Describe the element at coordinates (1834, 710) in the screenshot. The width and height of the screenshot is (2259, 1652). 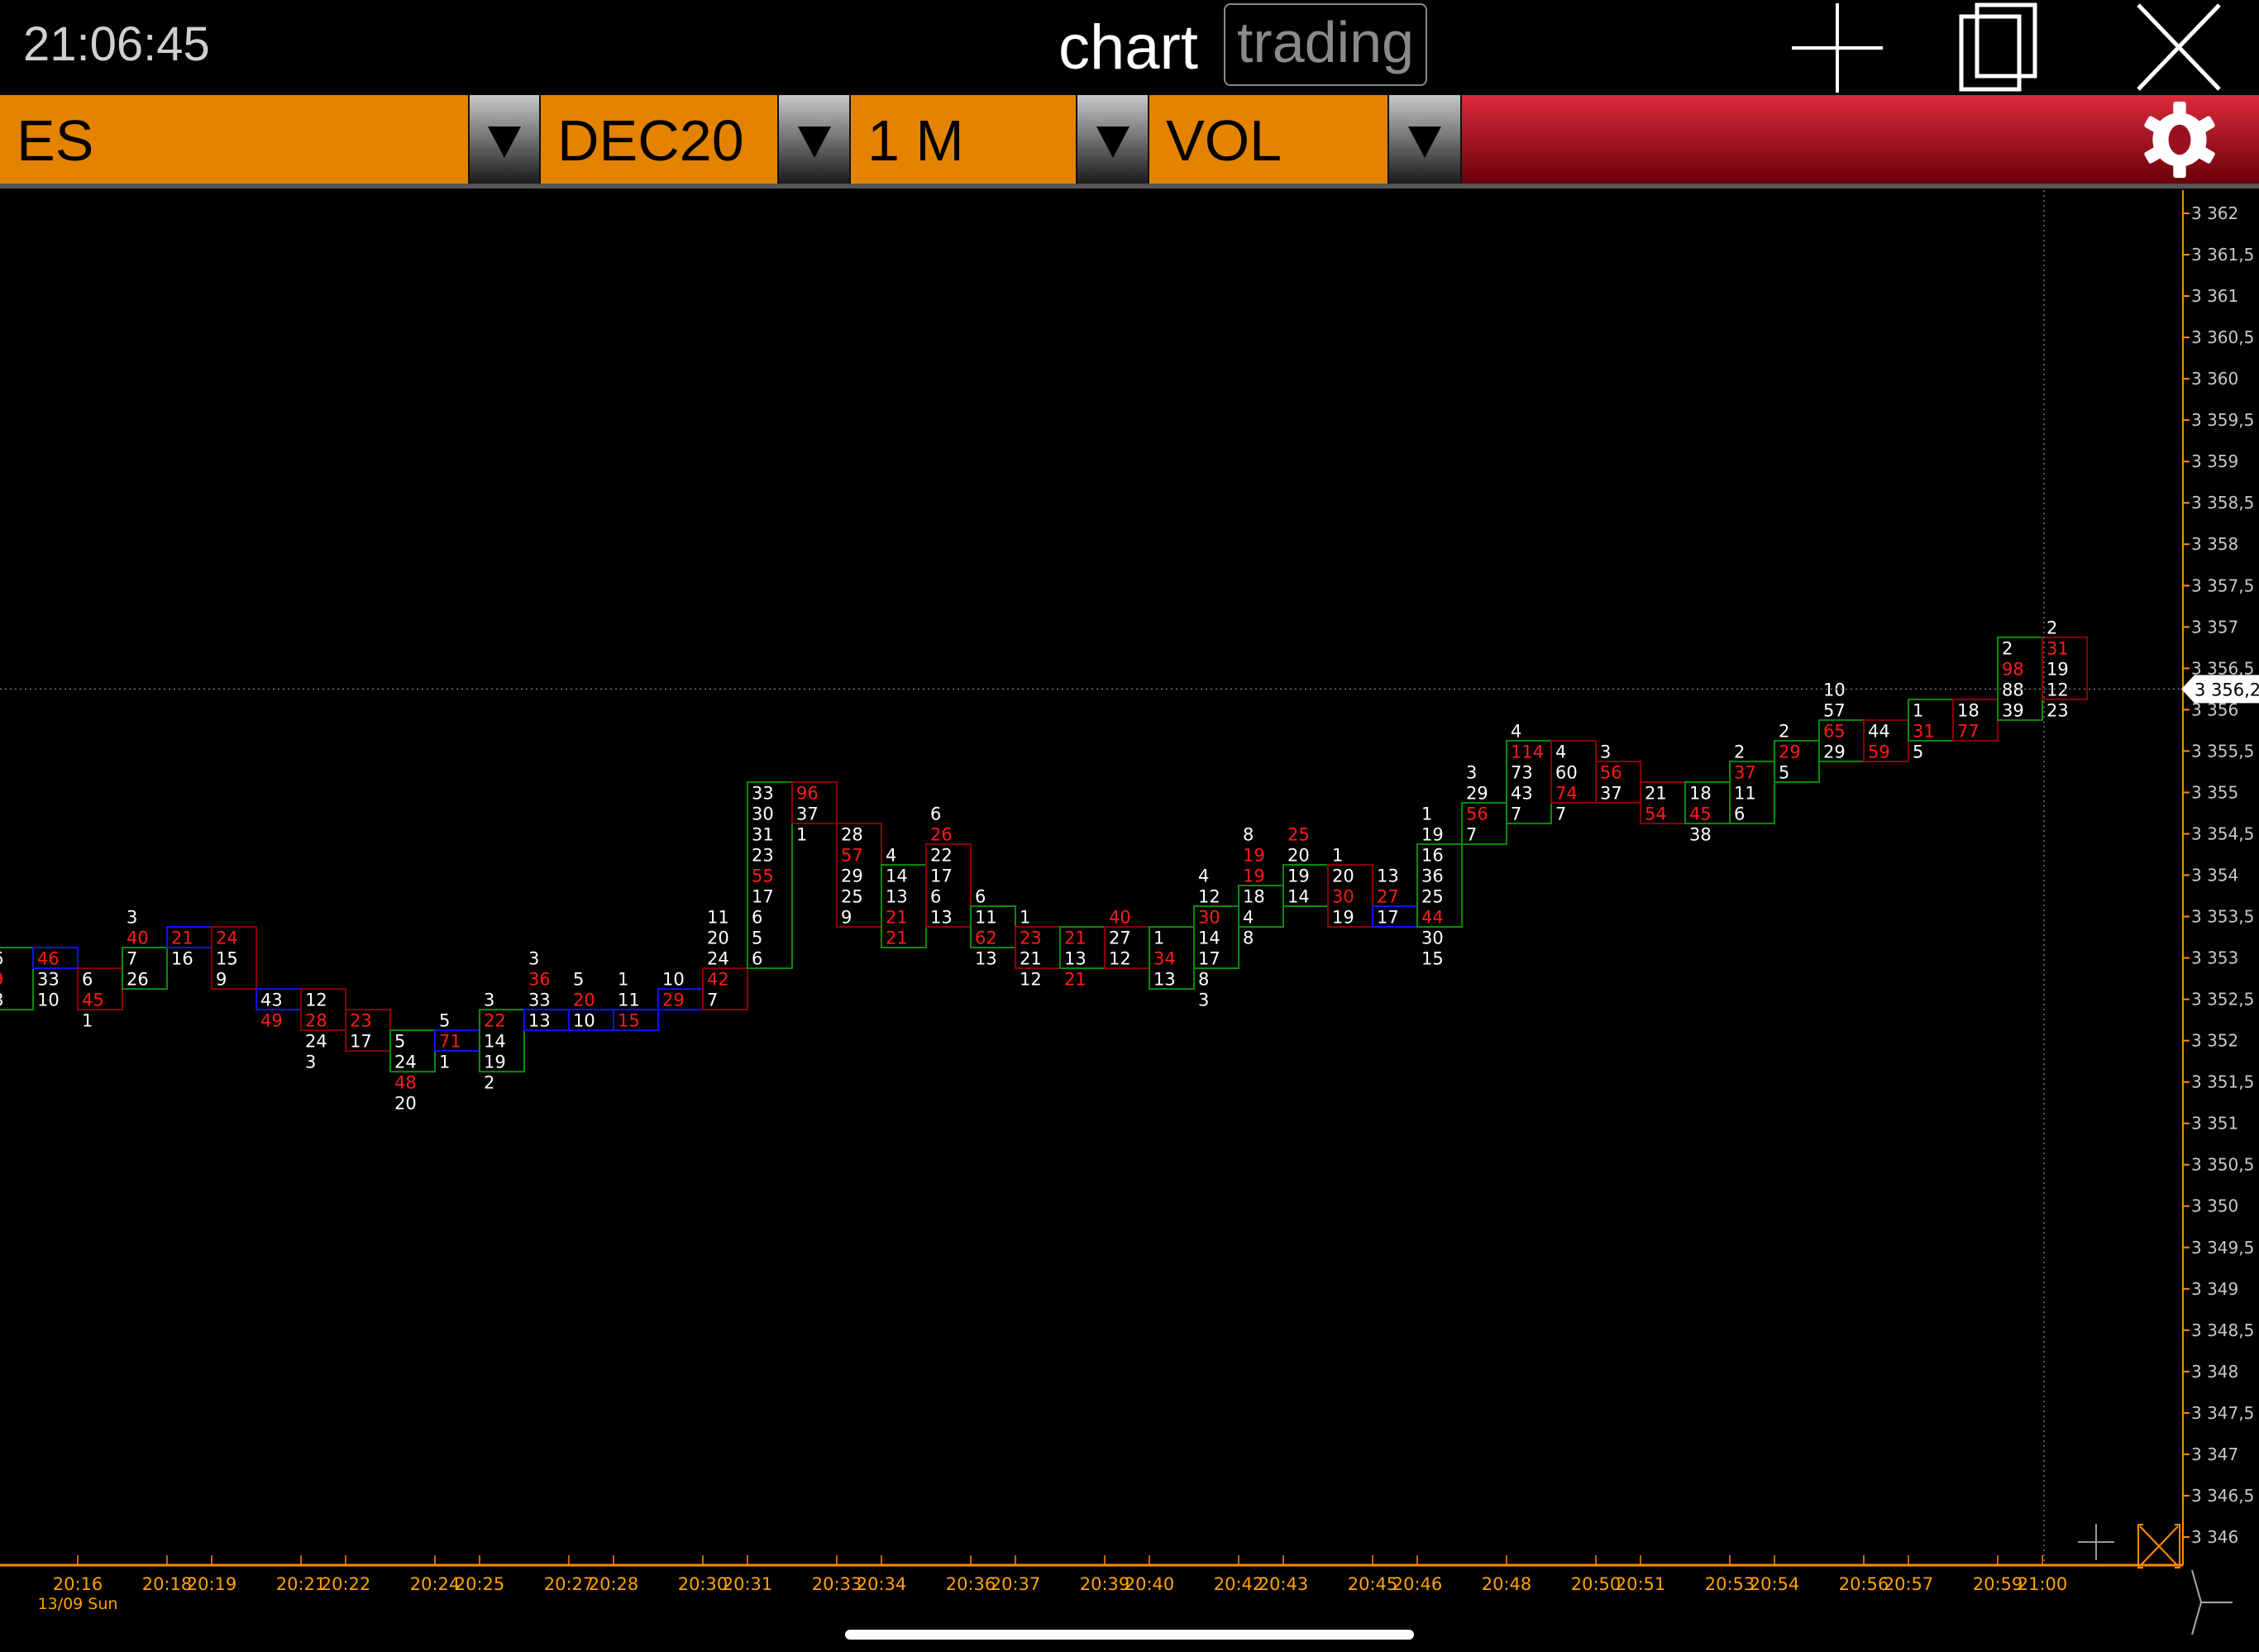
I see `volume-cell: 57` at that location.